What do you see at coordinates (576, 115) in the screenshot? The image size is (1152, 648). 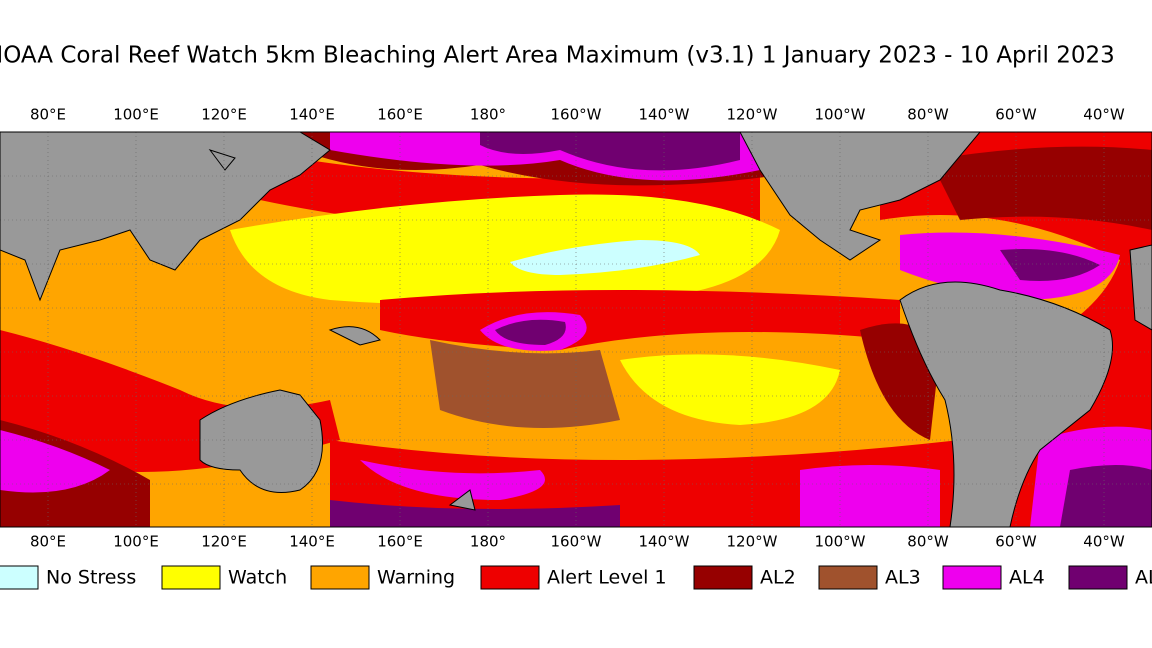 I see `lon-label-top: 160°W` at bounding box center [576, 115].